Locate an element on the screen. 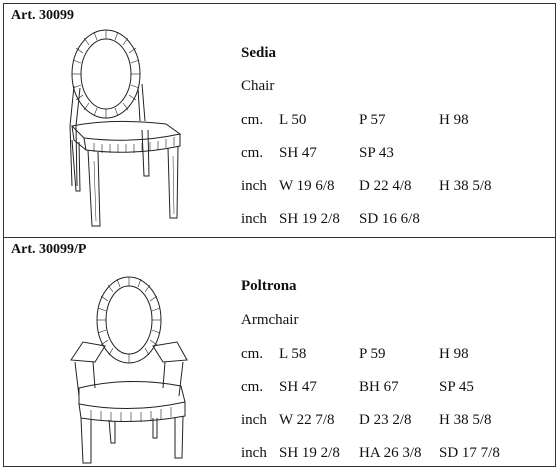 This screenshot has height=470, width=560. armchair-illustration is located at coordinates (129, 370).